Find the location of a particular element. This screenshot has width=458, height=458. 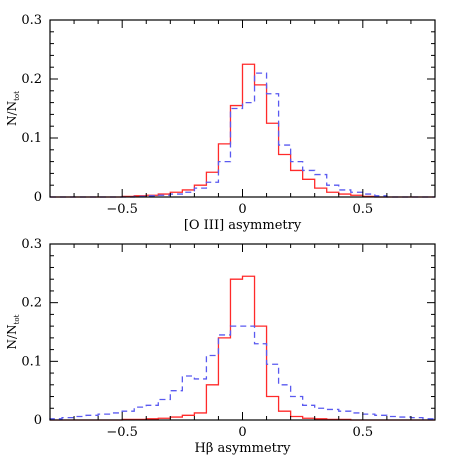

x-axis-label: Hβ asymmetry is located at coordinates (243, 448).